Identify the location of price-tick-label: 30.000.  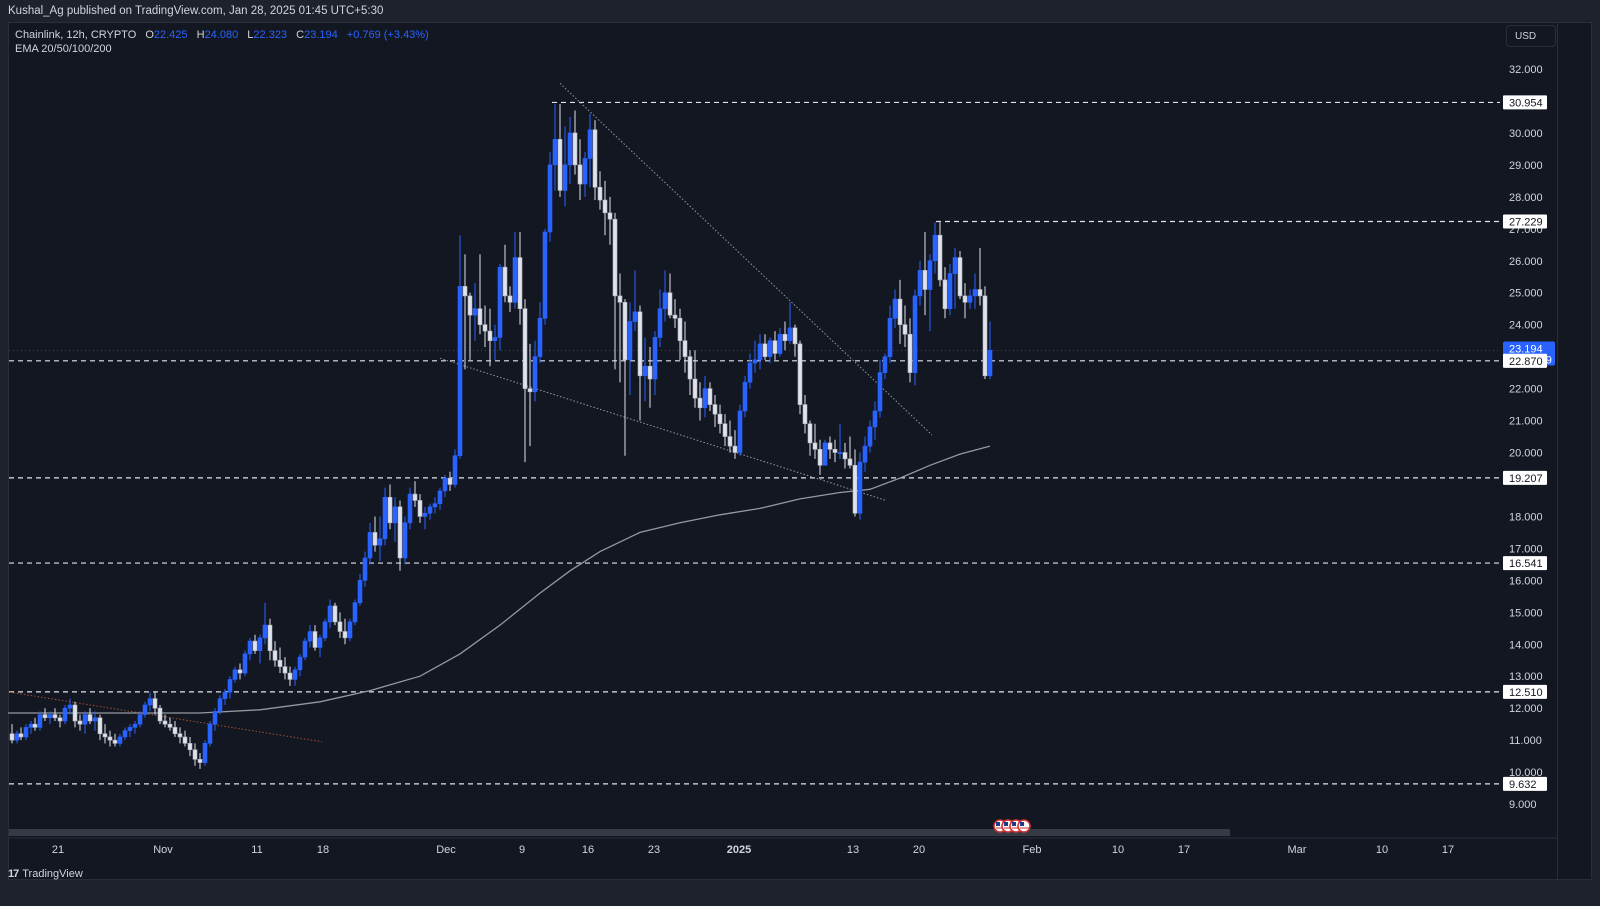
(1526, 134).